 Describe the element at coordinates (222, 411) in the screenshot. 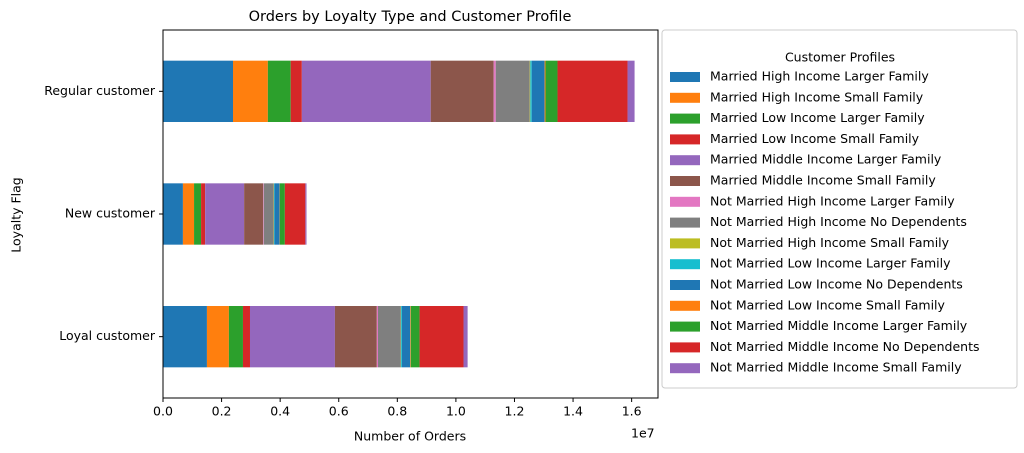

I see `x-tick-label: 0.2` at that location.